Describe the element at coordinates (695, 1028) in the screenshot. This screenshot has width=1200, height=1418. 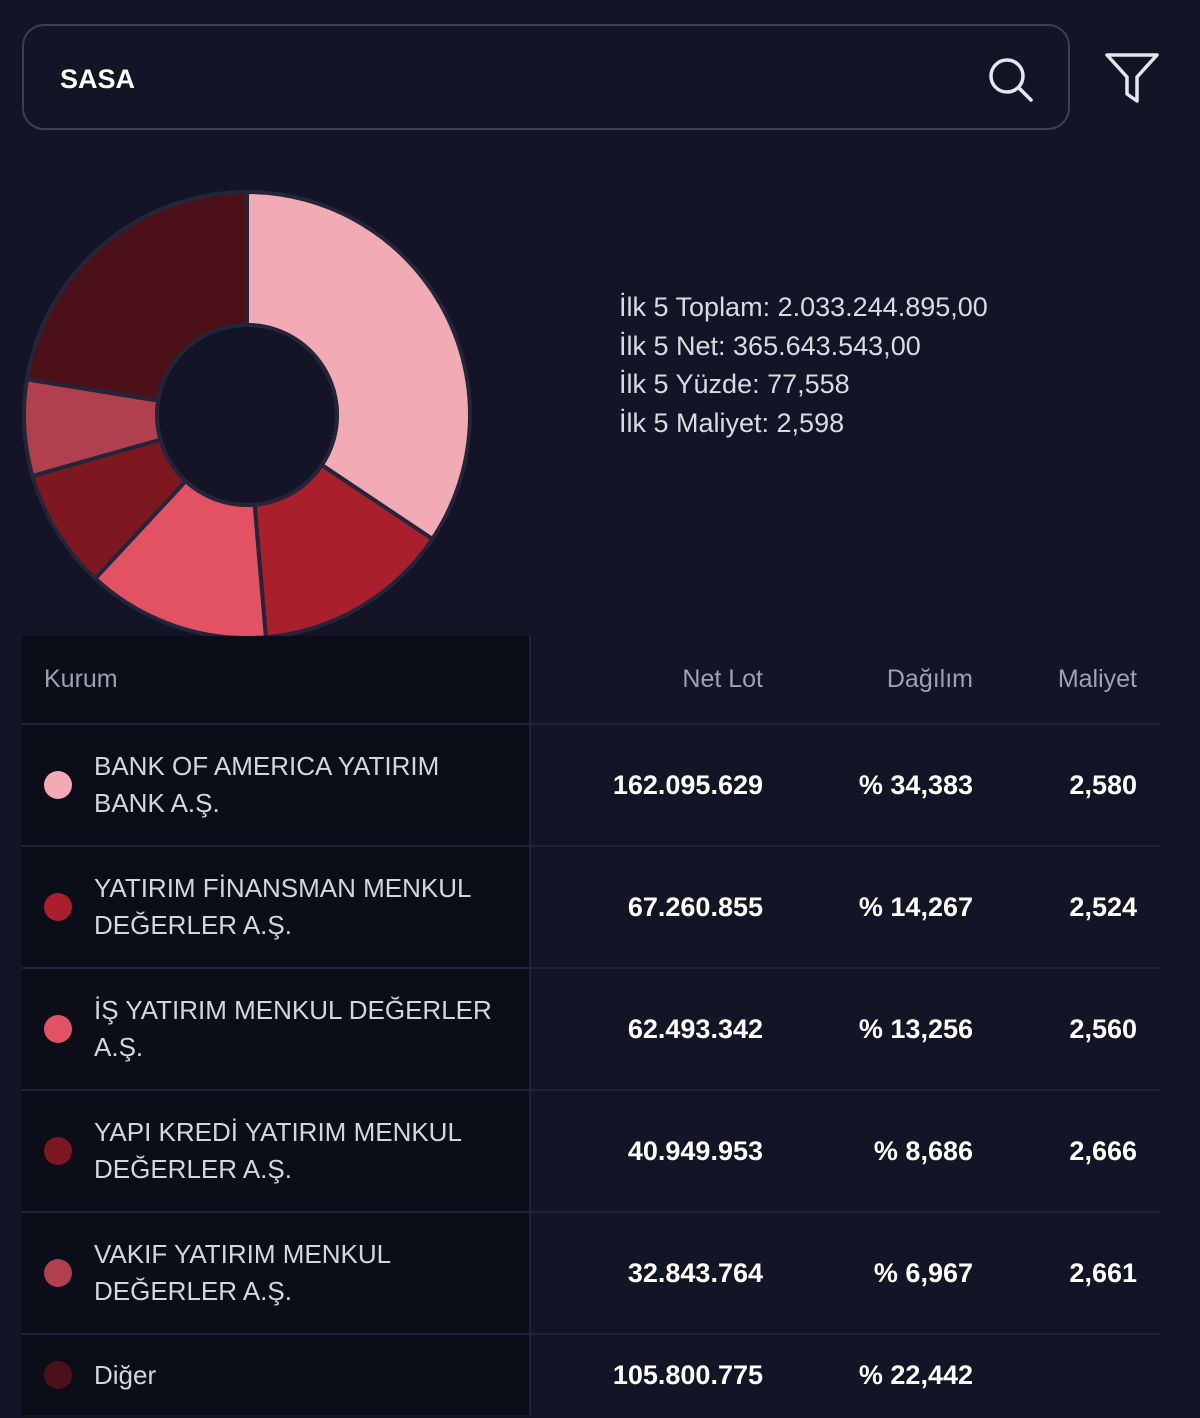
I see `net-lot-value: 62.493.342` at that location.